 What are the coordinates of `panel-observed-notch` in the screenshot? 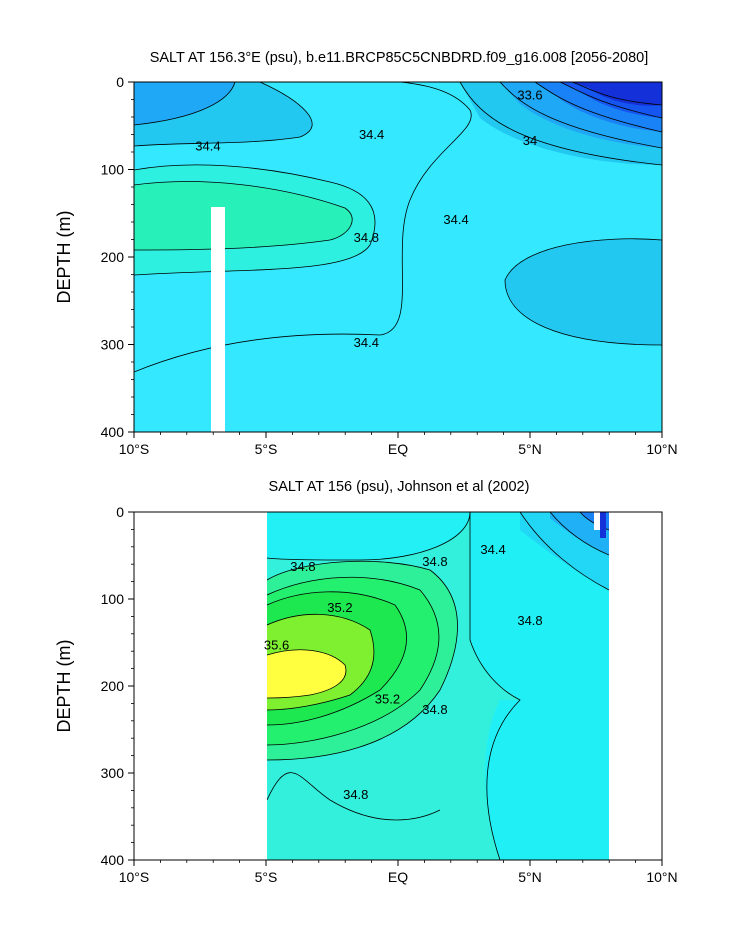 It's located at (597, 521).